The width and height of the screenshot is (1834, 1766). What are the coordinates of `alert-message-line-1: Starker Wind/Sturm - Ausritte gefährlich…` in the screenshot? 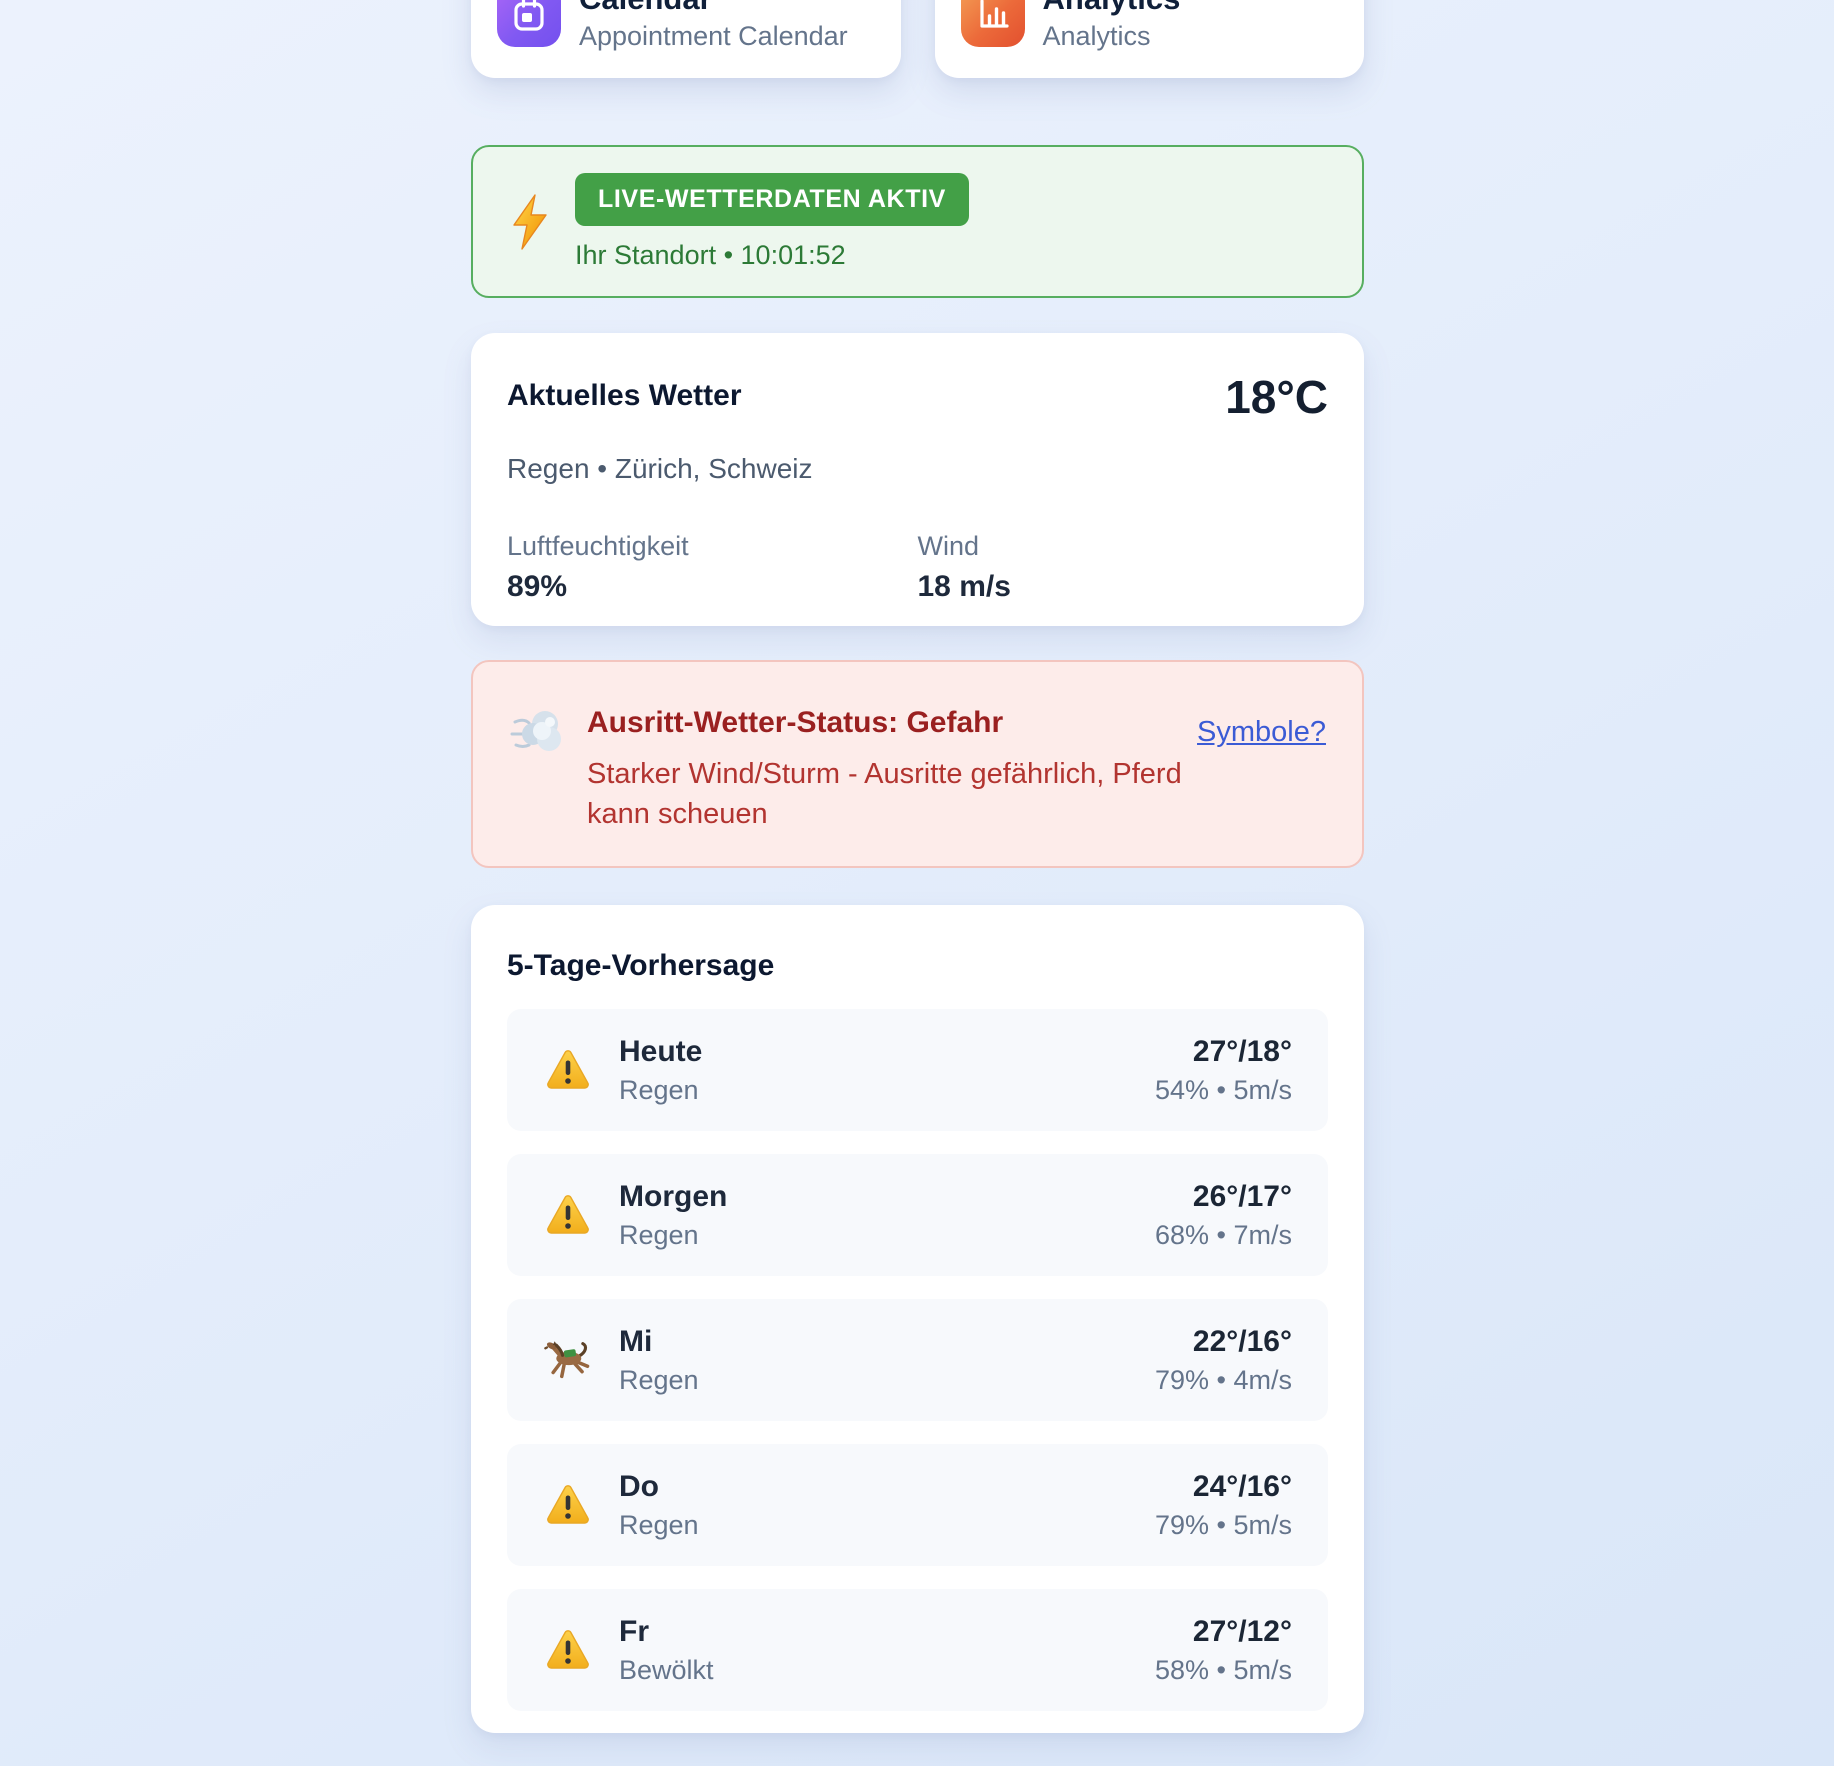 It's located at (884, 774).